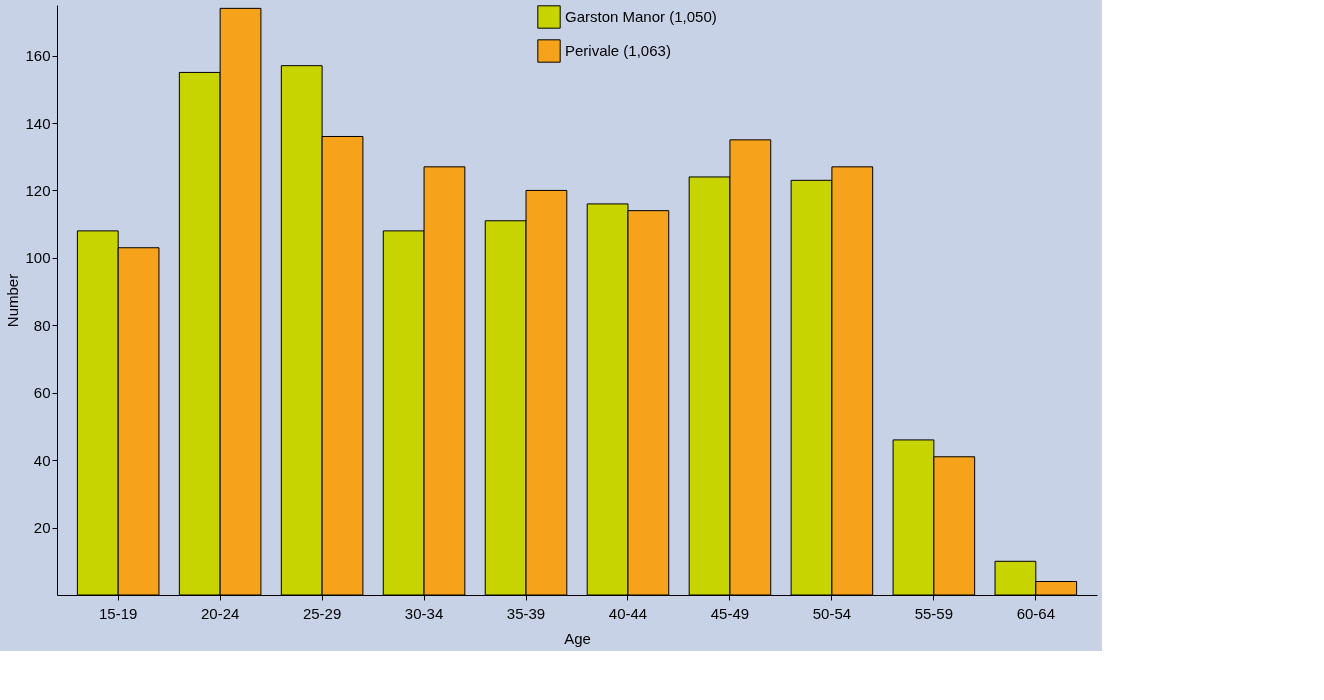  What do you see at coordinates (38, 258) in the screenshot?
I see `y-tick-label: 100` at bounding box center [38, 258].